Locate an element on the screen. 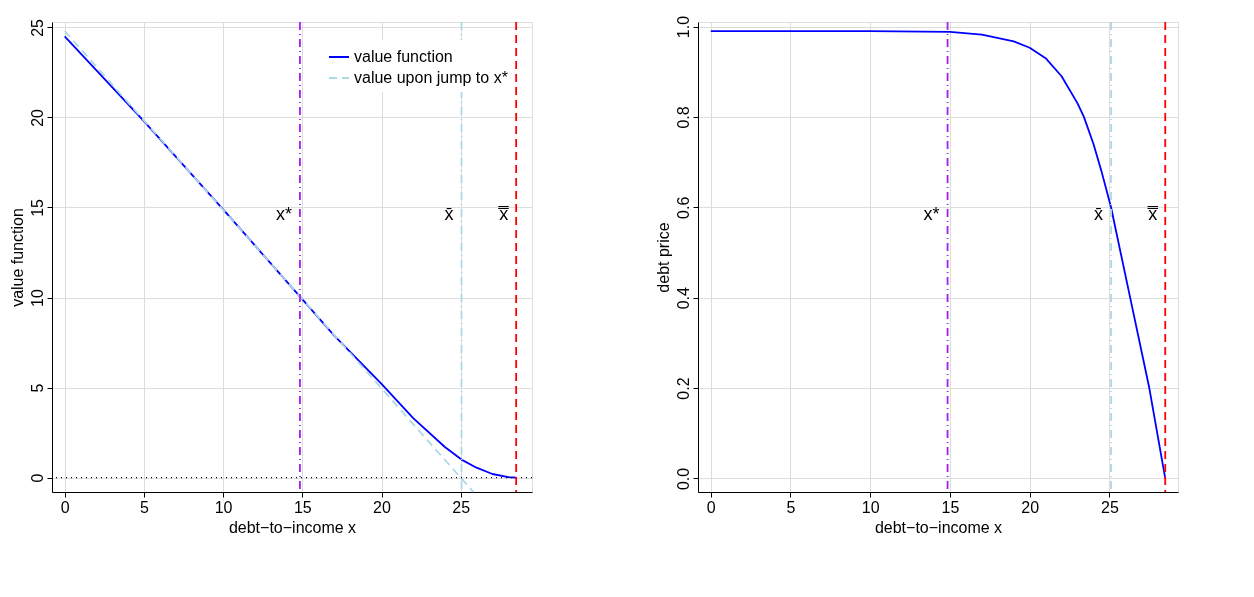 This screenshot has height=597, width=1254. y-tick-label: 0.2 is located at coordinates (683, 388).